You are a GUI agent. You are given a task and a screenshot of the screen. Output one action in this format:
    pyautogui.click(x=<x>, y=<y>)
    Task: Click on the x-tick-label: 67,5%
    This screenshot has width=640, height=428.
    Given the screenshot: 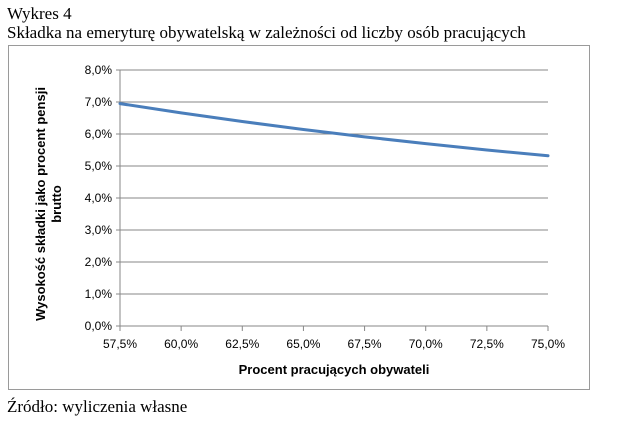 What is the action you would take?
    pyautogui.click(x=365, y=344)
    